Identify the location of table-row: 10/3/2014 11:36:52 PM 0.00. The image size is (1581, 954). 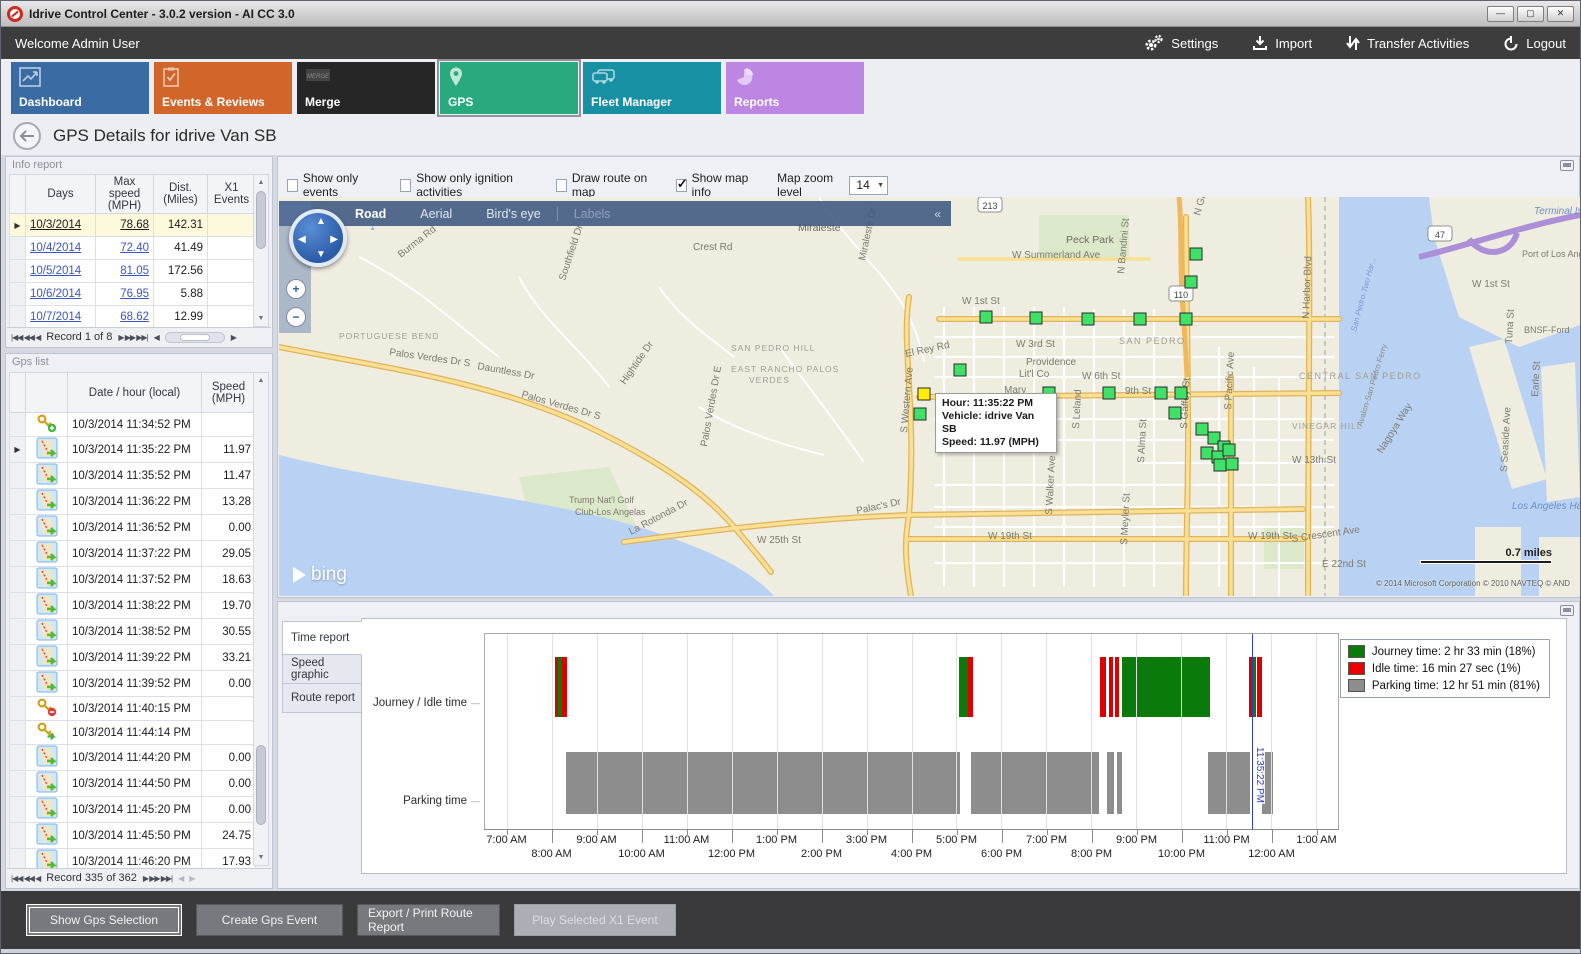
(132, 527).